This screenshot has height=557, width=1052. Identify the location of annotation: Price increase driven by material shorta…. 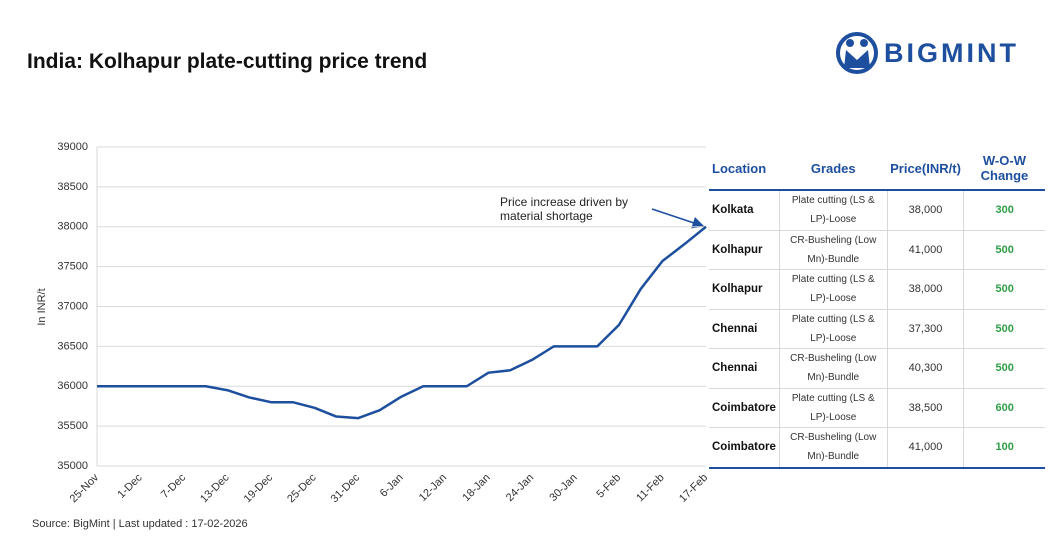
(564, 209).